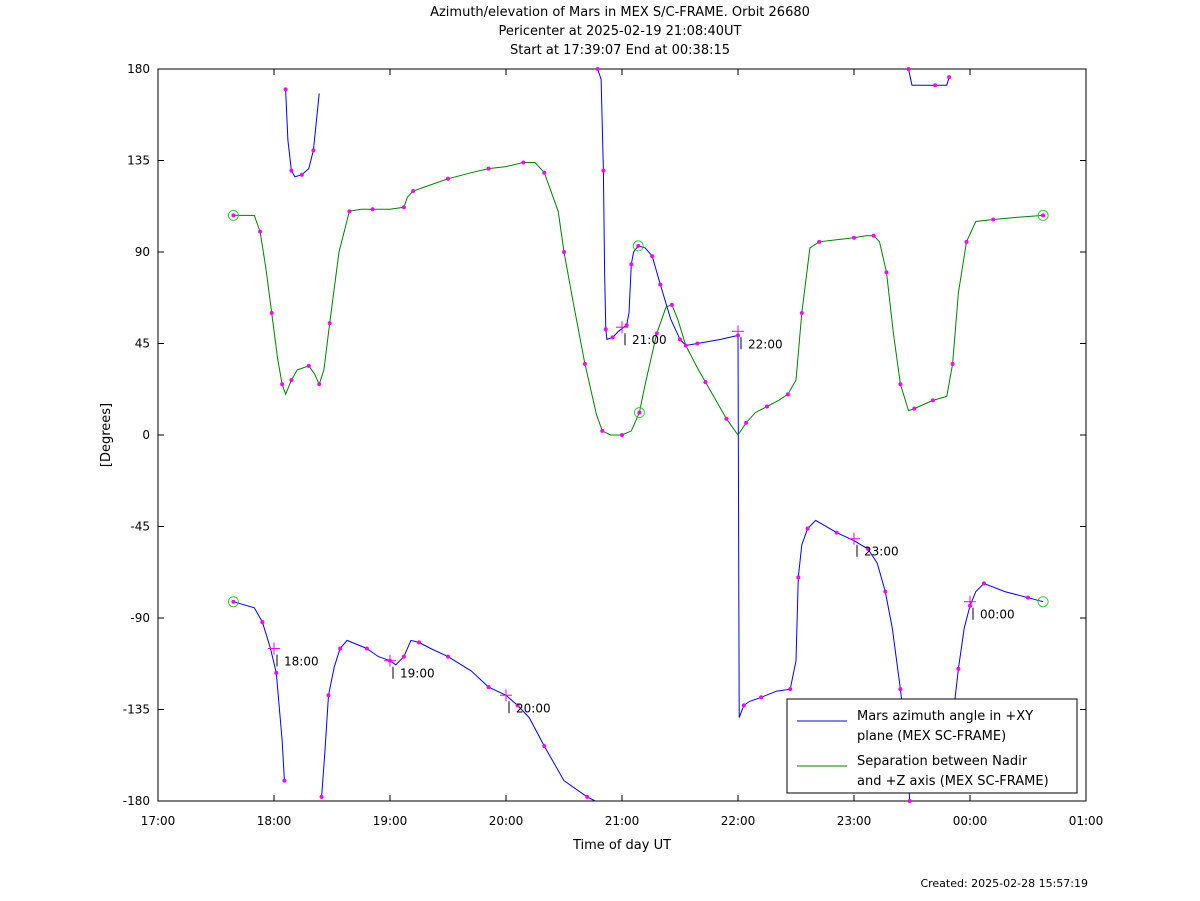  I want to click on y-tick-label: -90, so click(140, 618).